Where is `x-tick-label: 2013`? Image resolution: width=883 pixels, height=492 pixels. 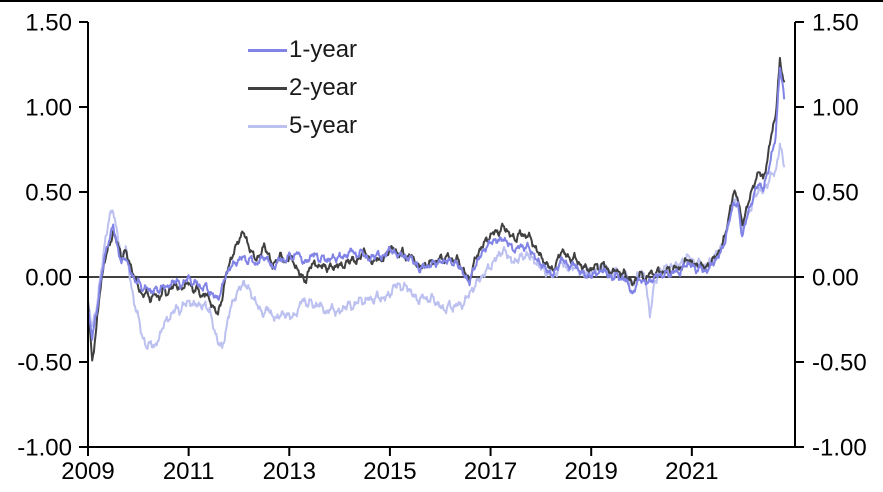
x-tick-label: 2013 is located at coordinates (289, 471).